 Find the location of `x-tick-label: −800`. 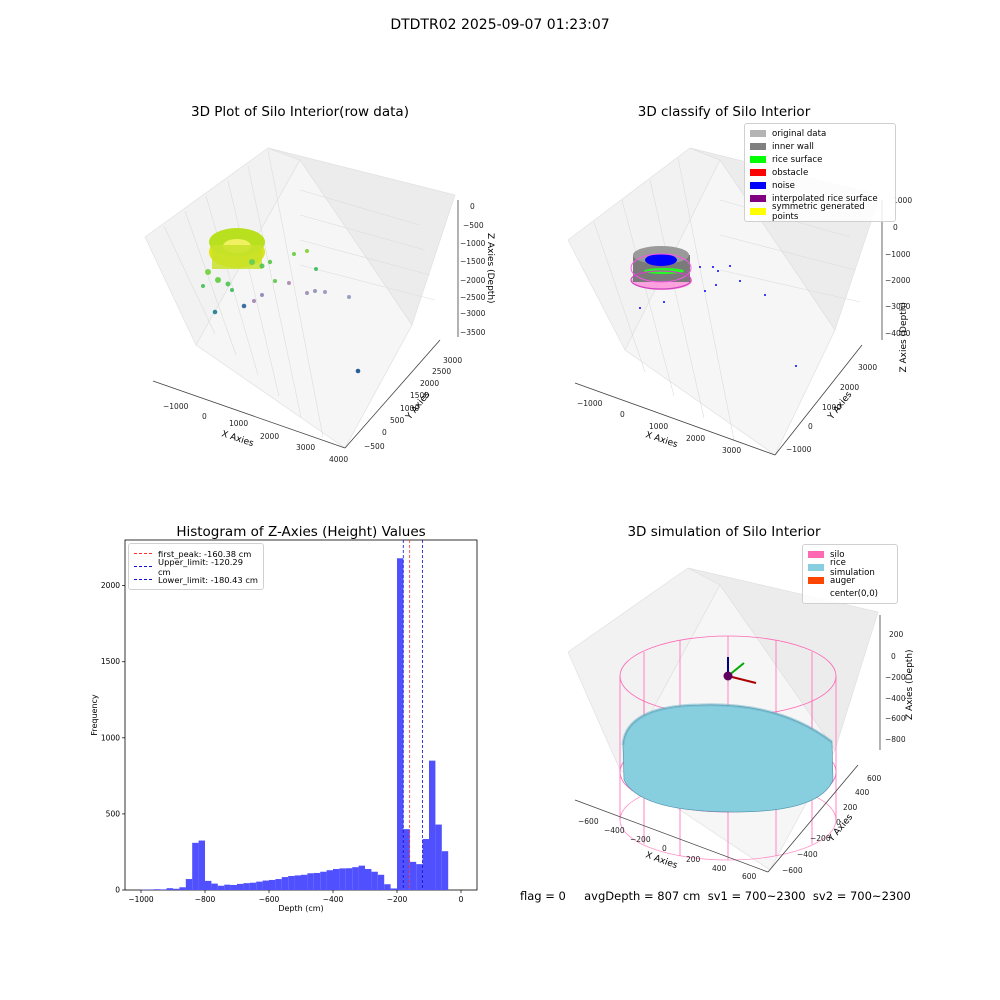

x-tick-label: −800 is located at coordinates (205, 899).